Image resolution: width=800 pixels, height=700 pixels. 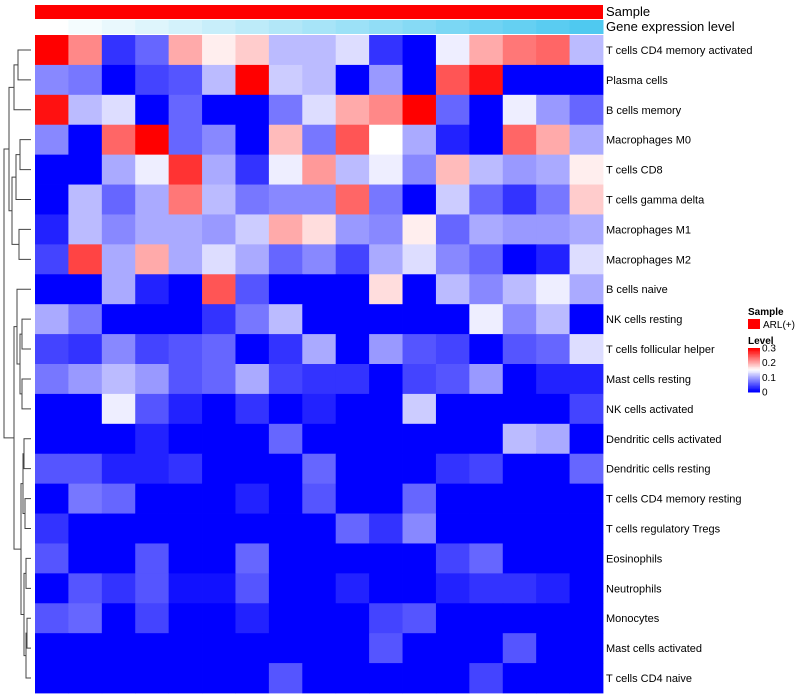 I want to click on row-label: Dendritic cells resting, so click(x=658, y=470).